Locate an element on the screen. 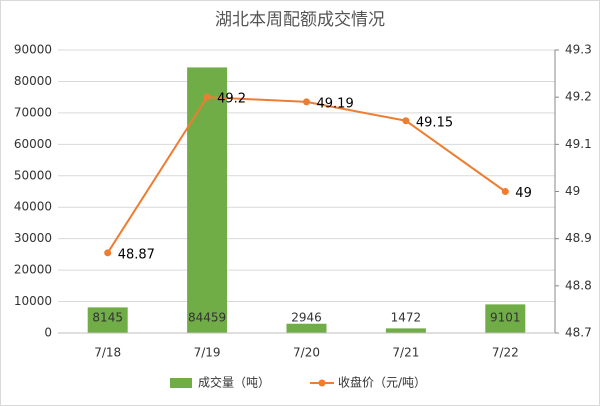 This screenshot has height=406, width=600. legend-label: 收盘价（元/吨） is located at coordinates (382, 382).